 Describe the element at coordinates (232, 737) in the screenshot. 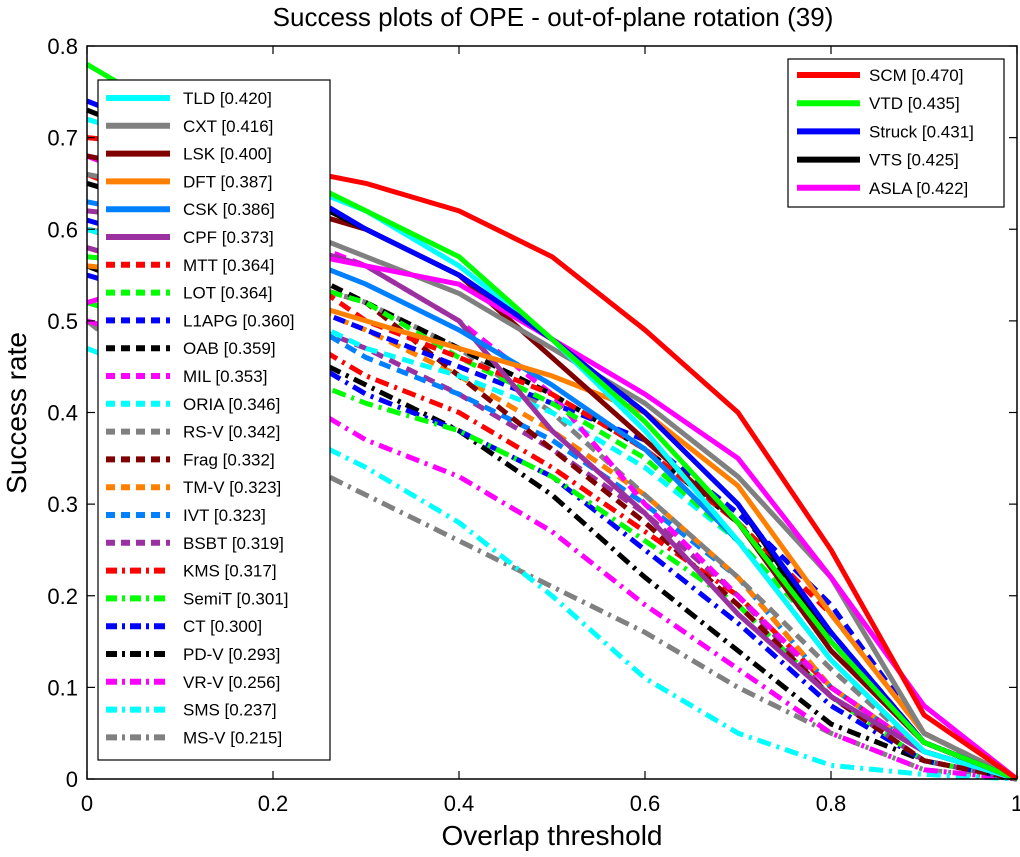

I see `legend-label-ms-v: MS-V [0.215]` at that location.